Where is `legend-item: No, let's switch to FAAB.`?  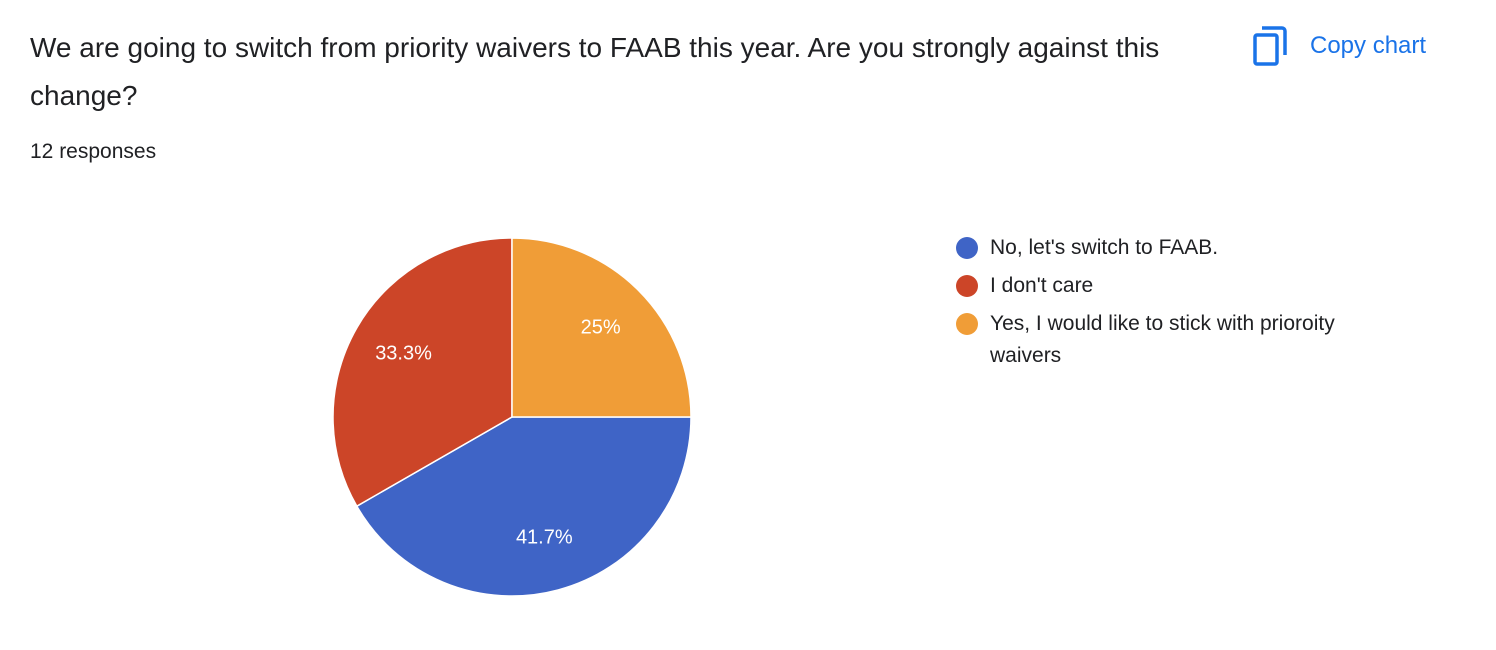 legend-item: No, let's switch to FAAB. is located at coordinates (1173, 248).